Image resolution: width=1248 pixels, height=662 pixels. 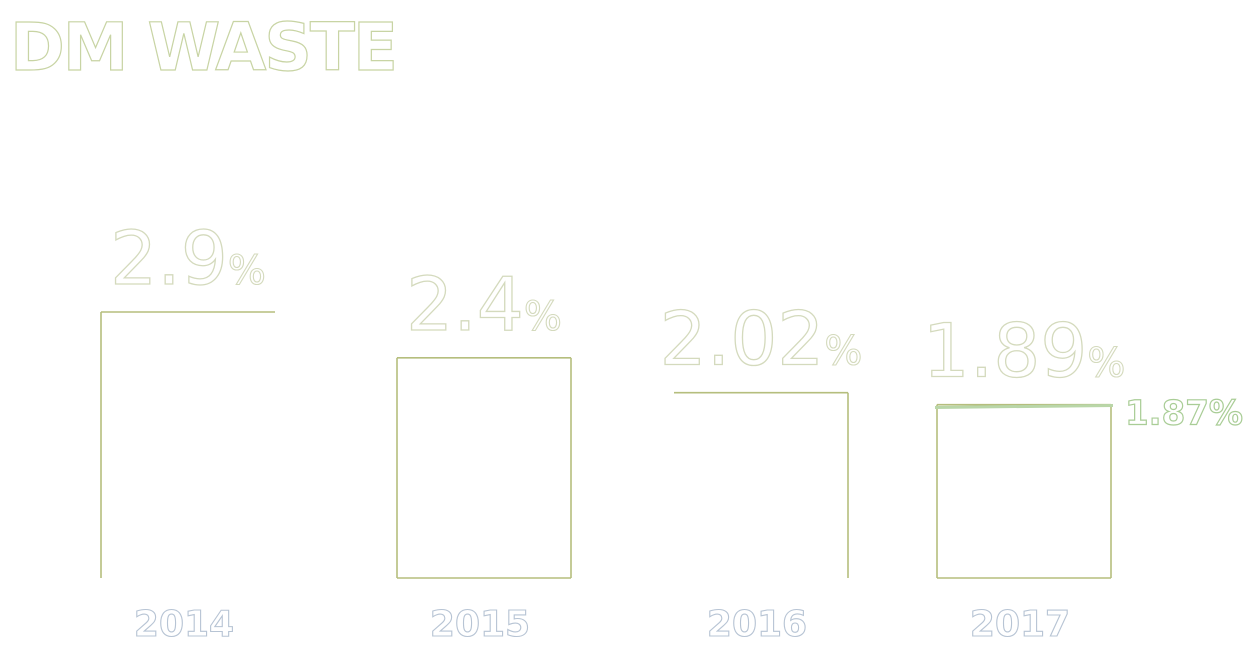 I want to click on year-label-2014: 2014, so click(x=184, y=624).